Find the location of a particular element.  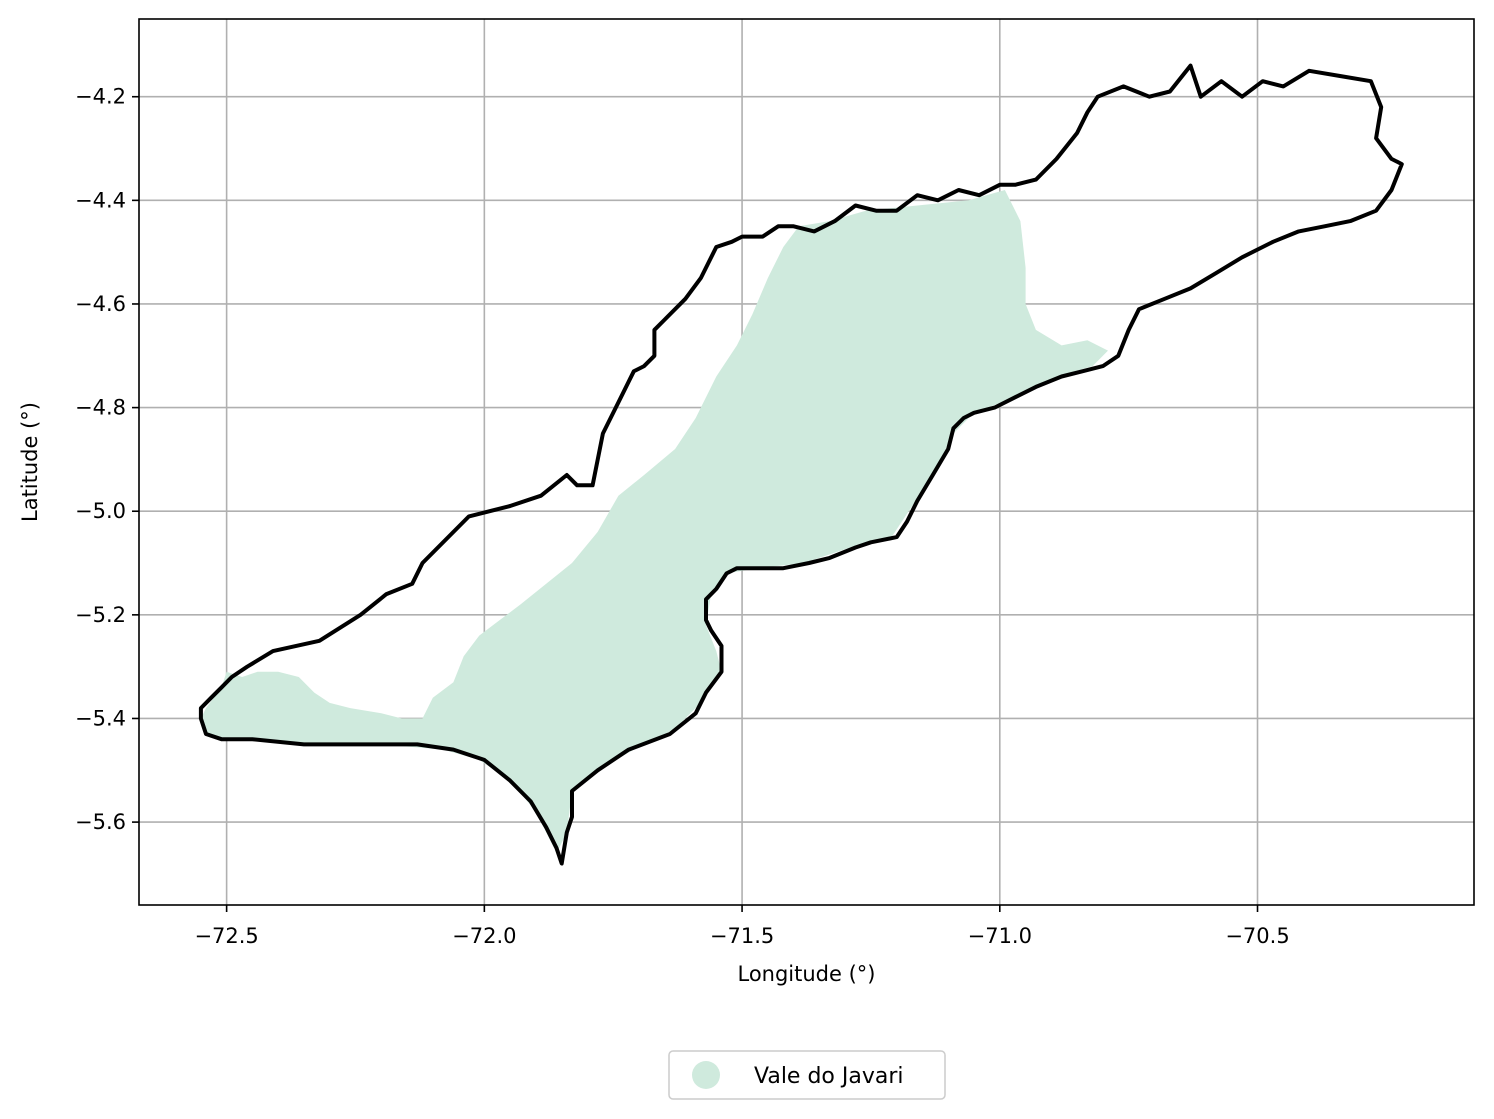

y-tick-label: −4.8 is located at coordinates (100, 408).